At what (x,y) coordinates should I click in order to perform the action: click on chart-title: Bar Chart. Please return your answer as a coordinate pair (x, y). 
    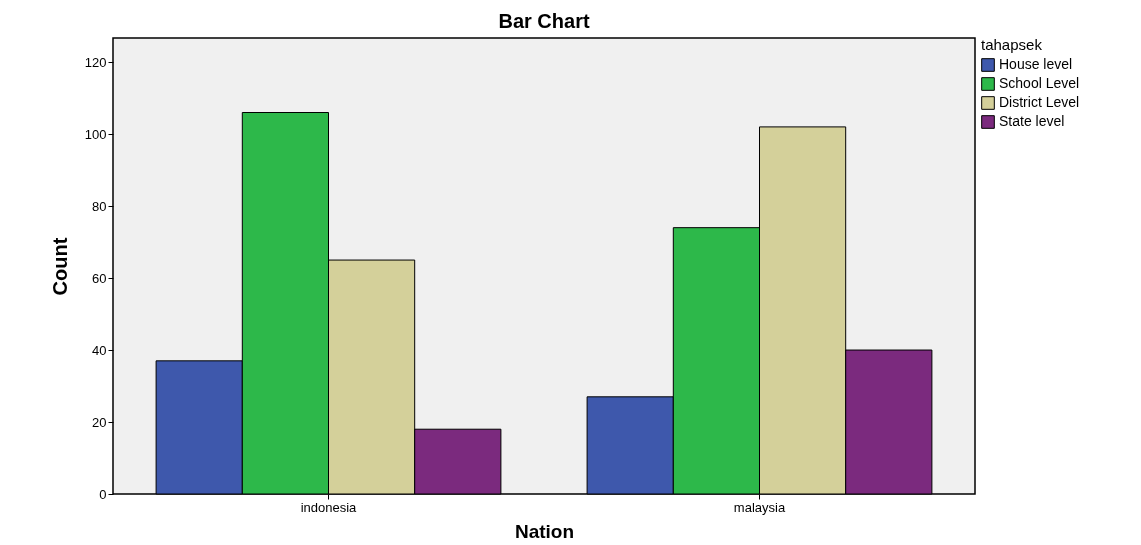
    Looking at the image, I should click on (544, 21).